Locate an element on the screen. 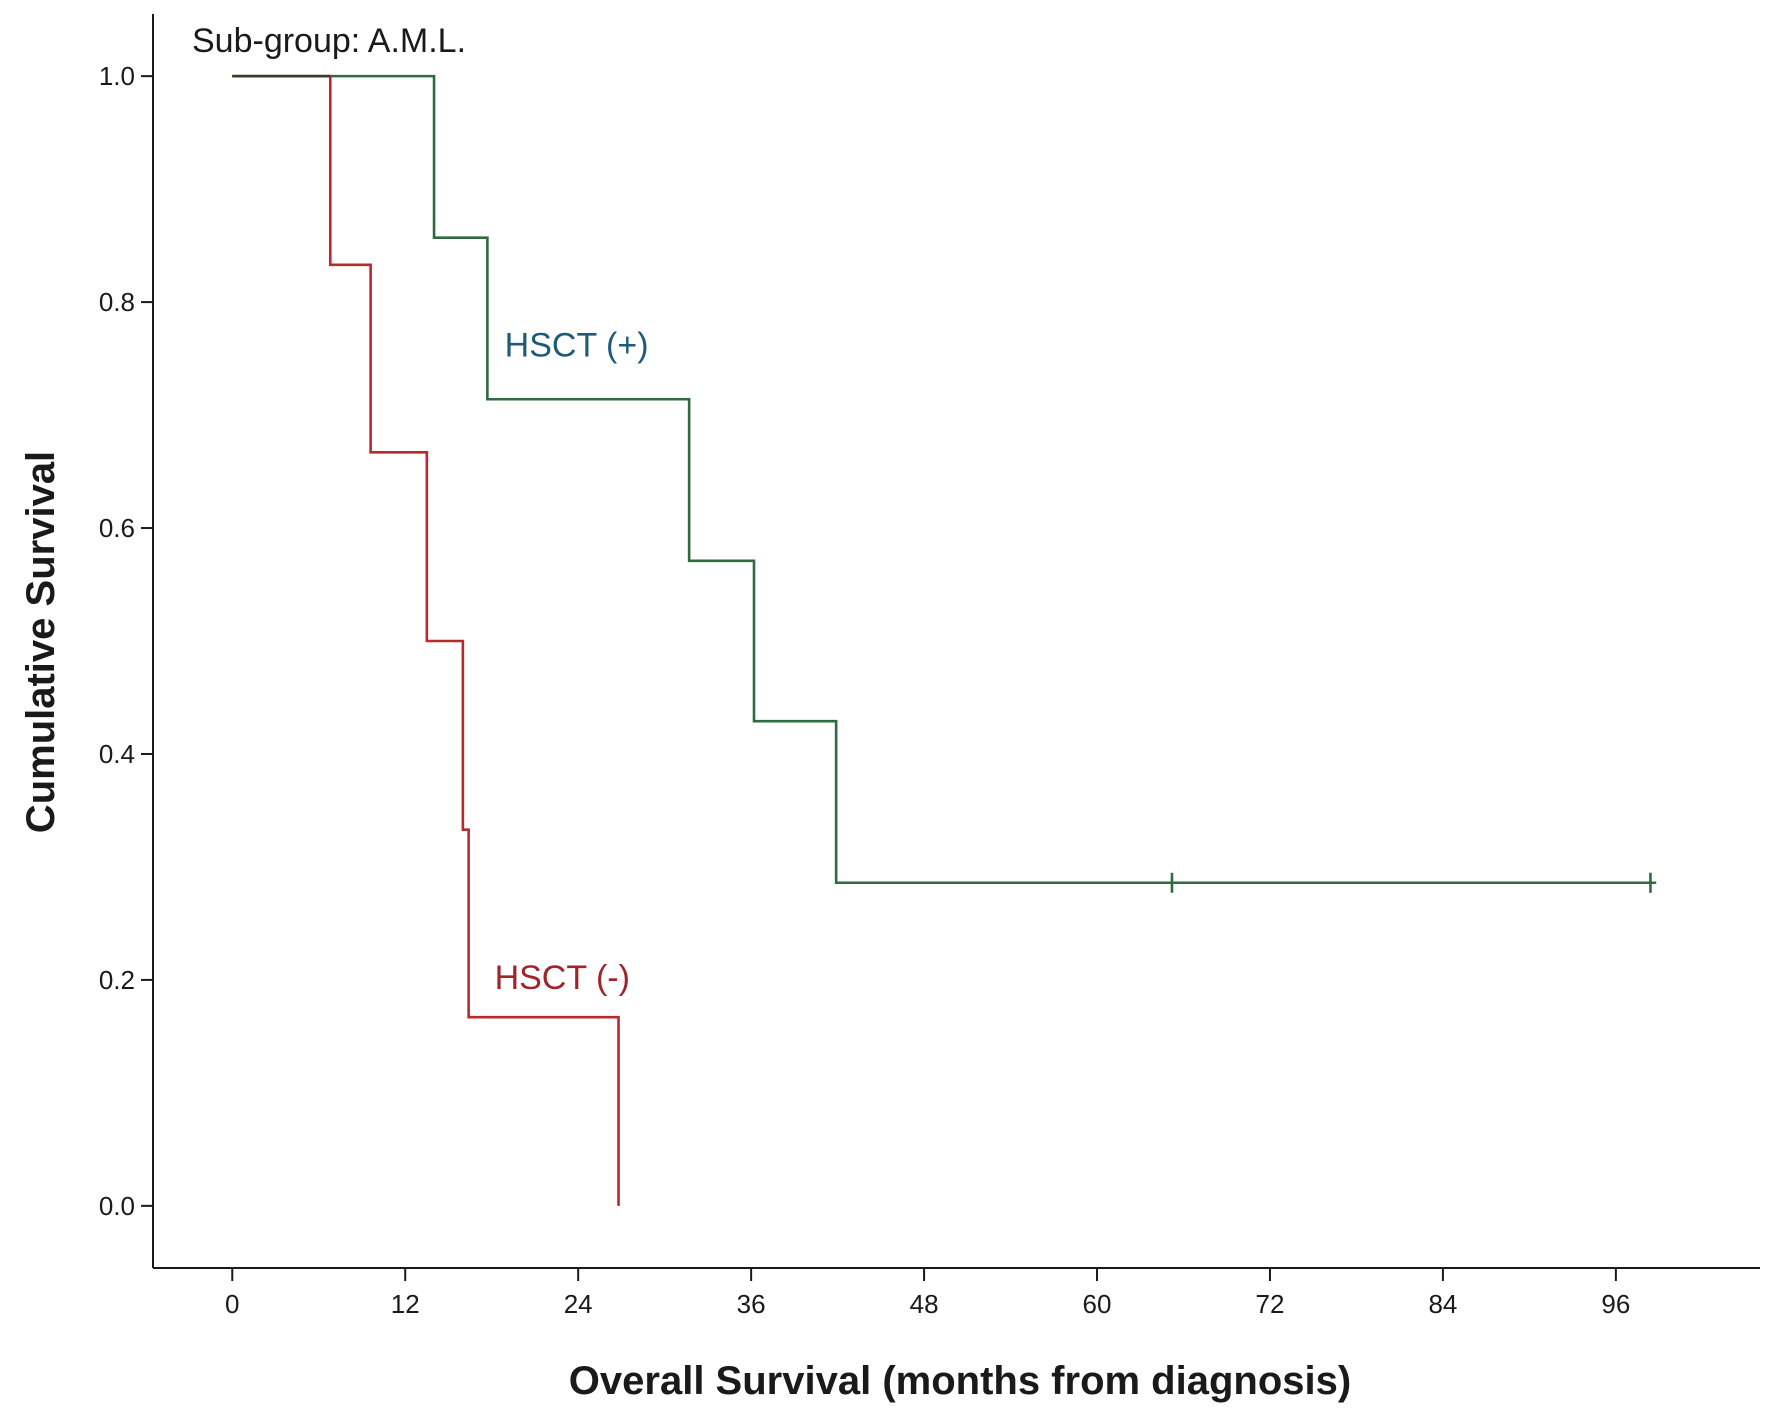  x-axis-title: Overall Survival (months from diagnosis) is located at coordinates (960, 1381).